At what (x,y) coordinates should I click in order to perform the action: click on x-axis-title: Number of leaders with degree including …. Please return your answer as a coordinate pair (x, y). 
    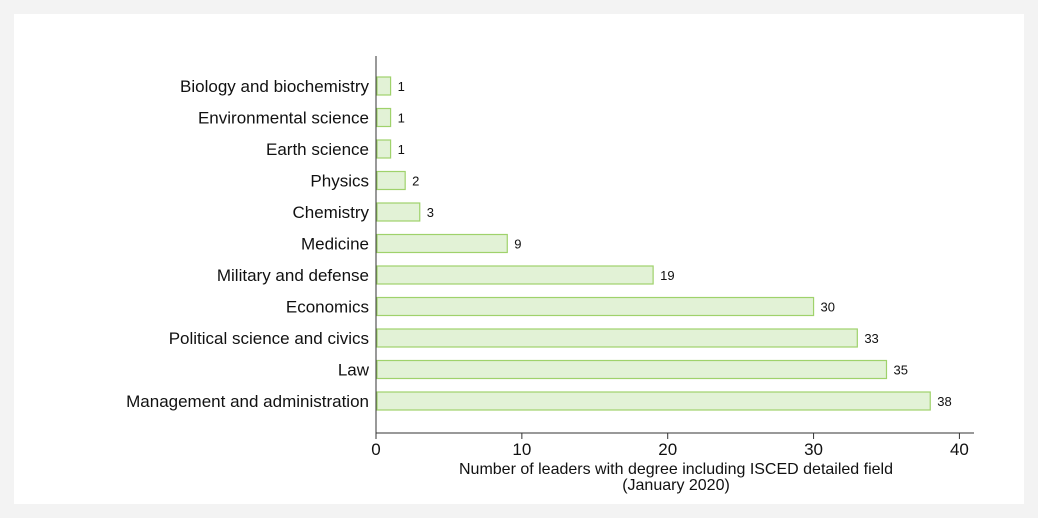
    Looking at the image, I should click on (676, 469).